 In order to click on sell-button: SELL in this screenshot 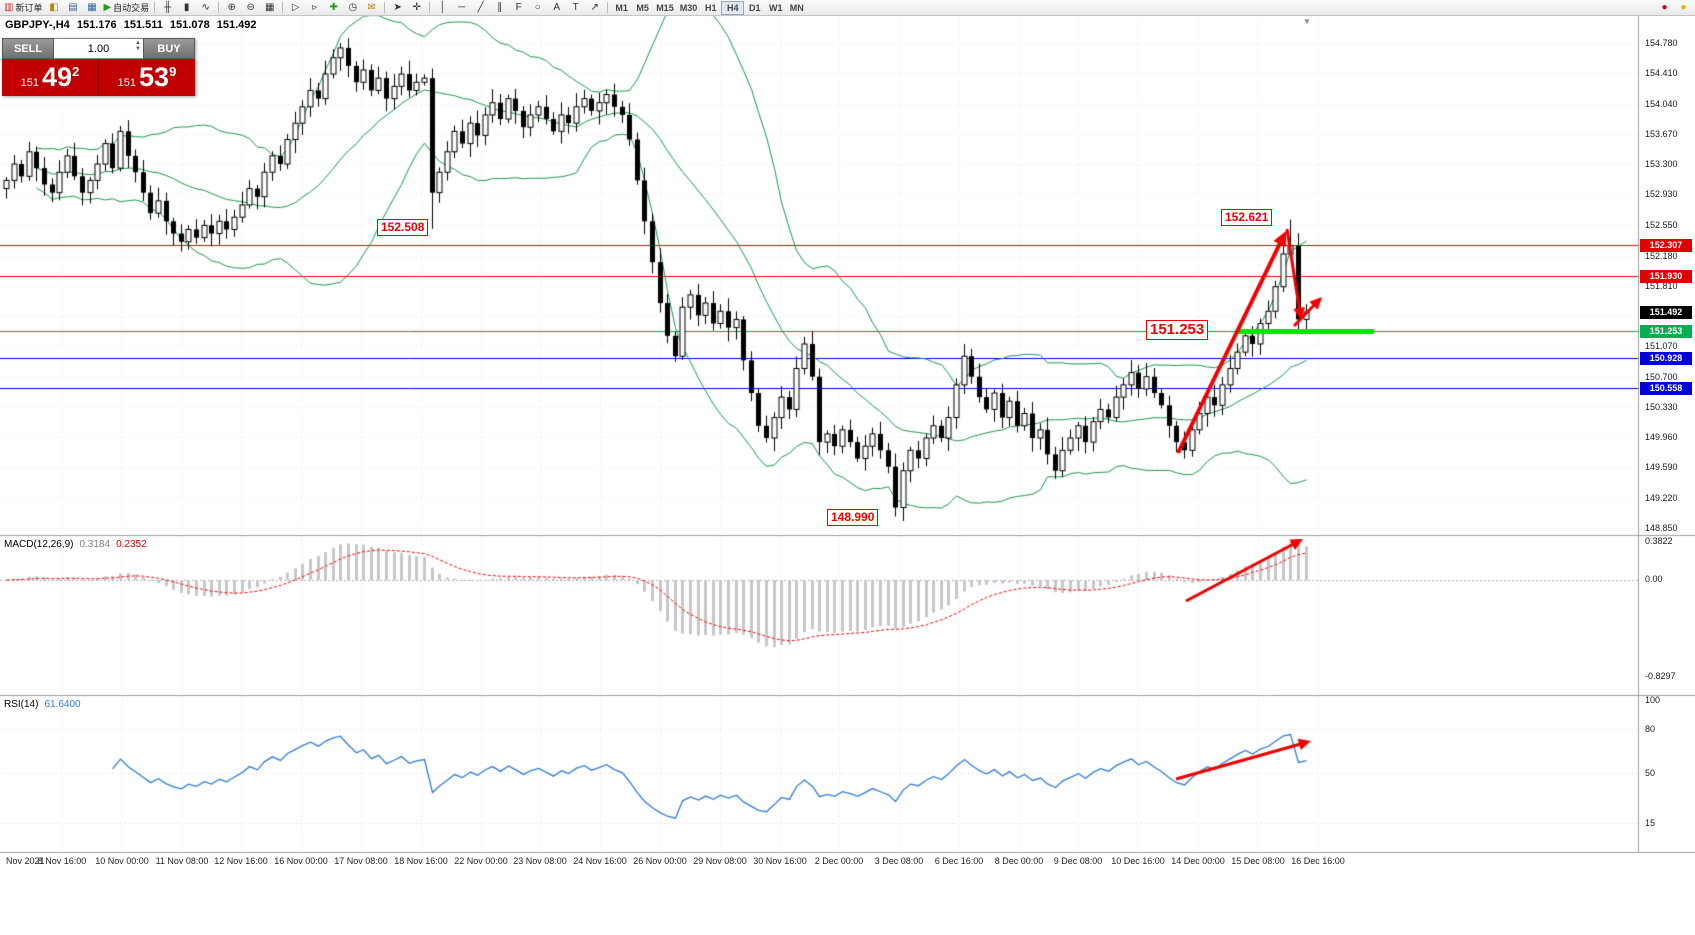, I will do `click(28, 48)`.